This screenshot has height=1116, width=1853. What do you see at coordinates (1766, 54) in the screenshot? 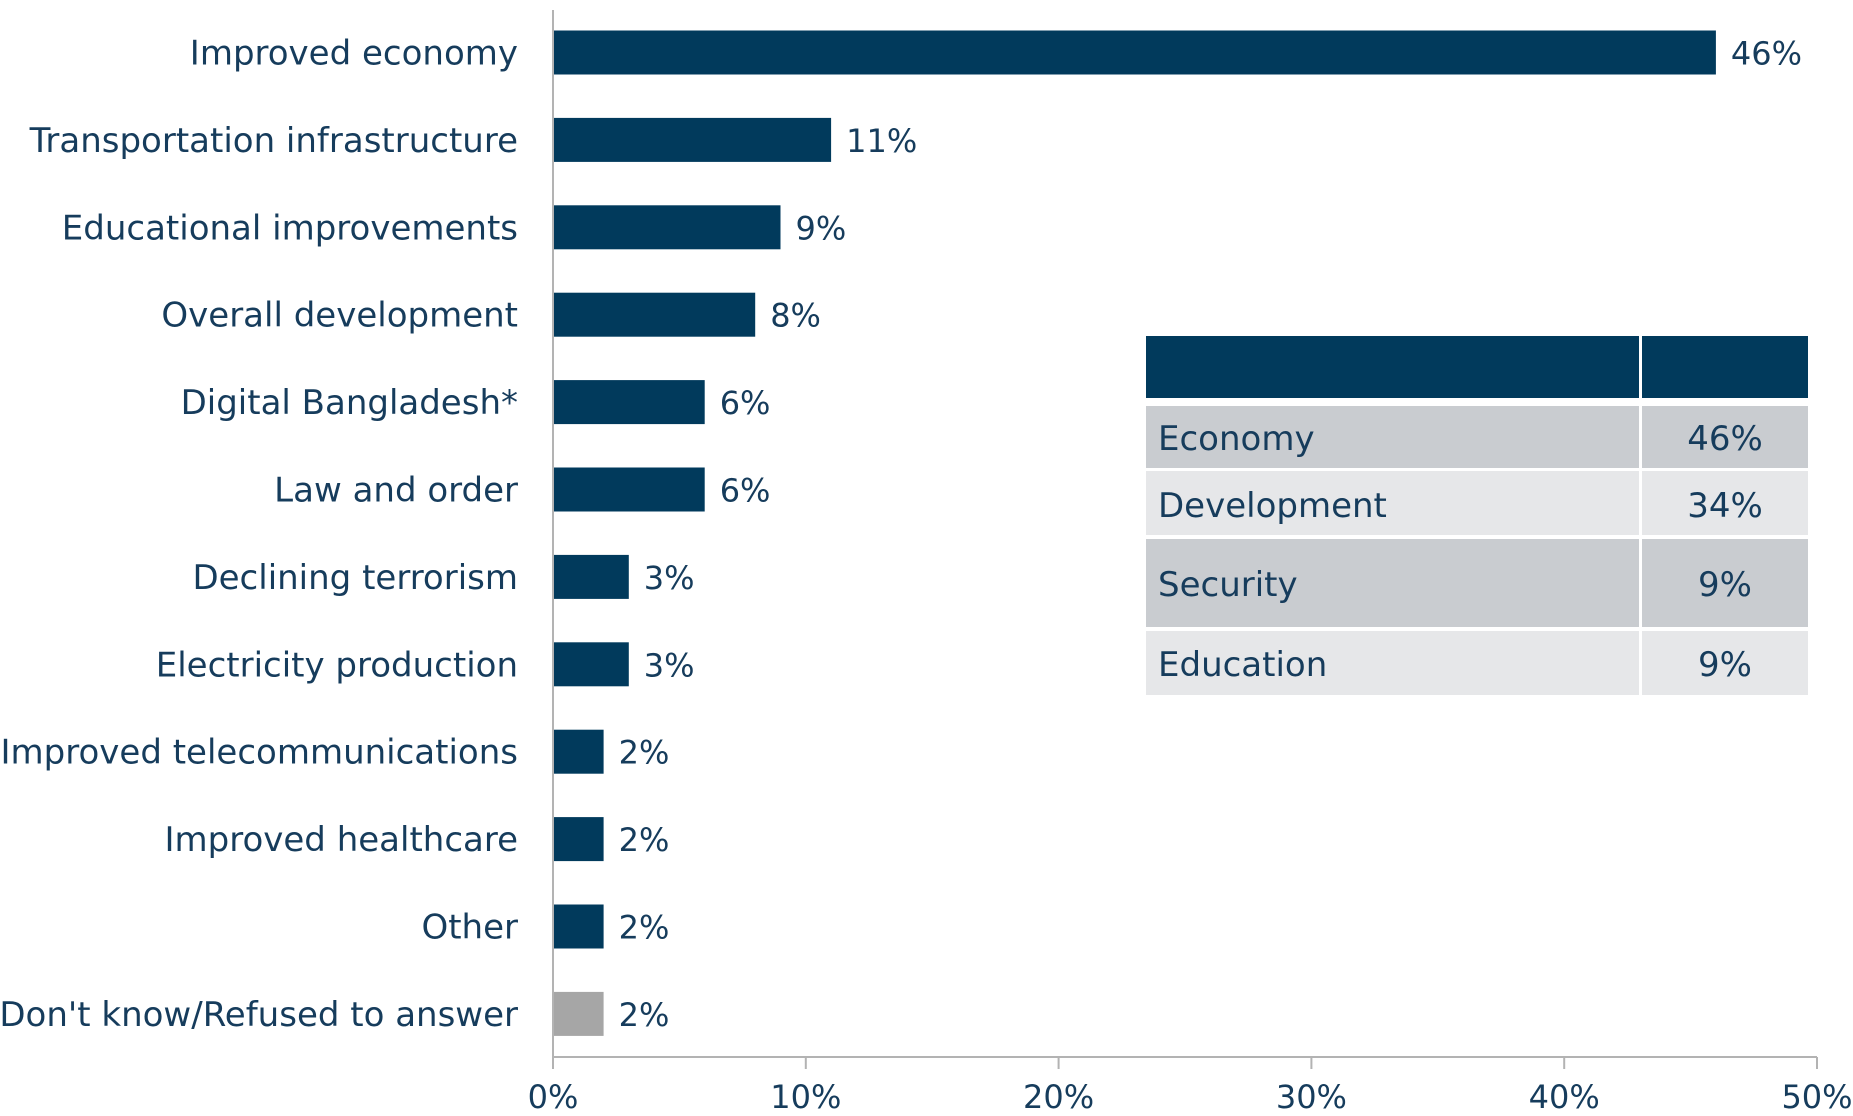
I see `value-label-improved-economy: 46%` at bounding box center [1766, 54].